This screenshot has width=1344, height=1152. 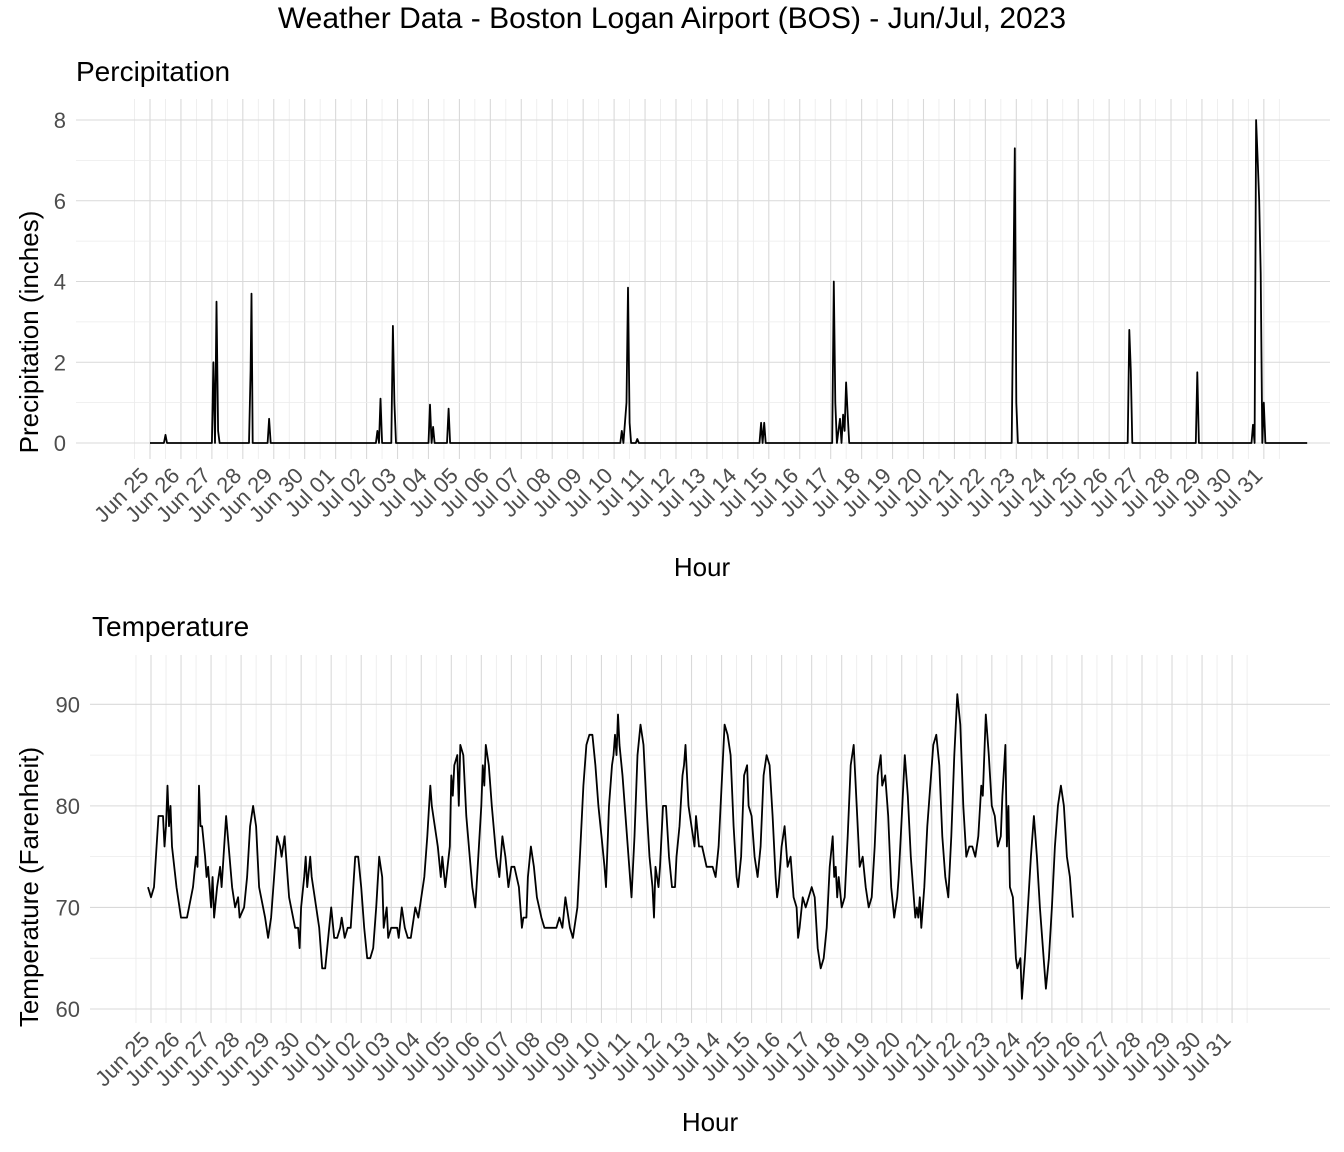 I want to click on y-tick-label: 6, so click(x=60, y=201).